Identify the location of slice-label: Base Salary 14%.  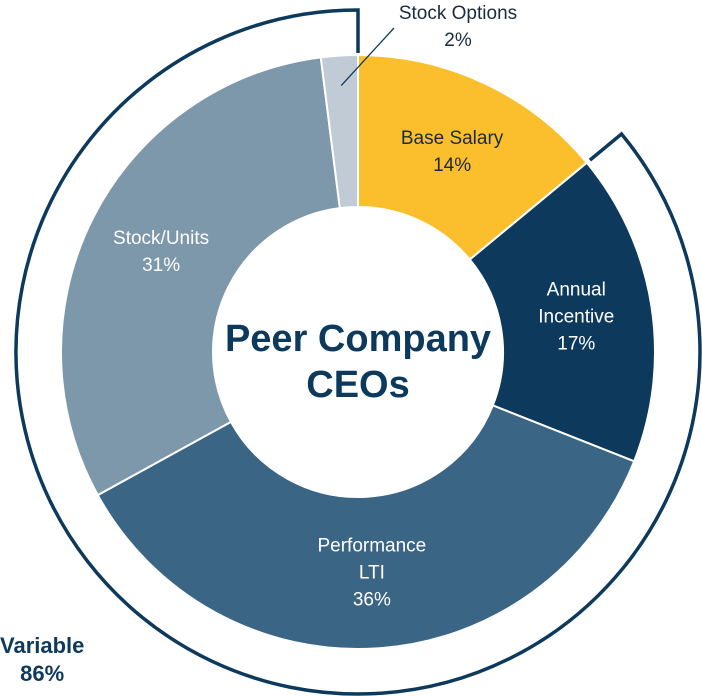
(452, 152).